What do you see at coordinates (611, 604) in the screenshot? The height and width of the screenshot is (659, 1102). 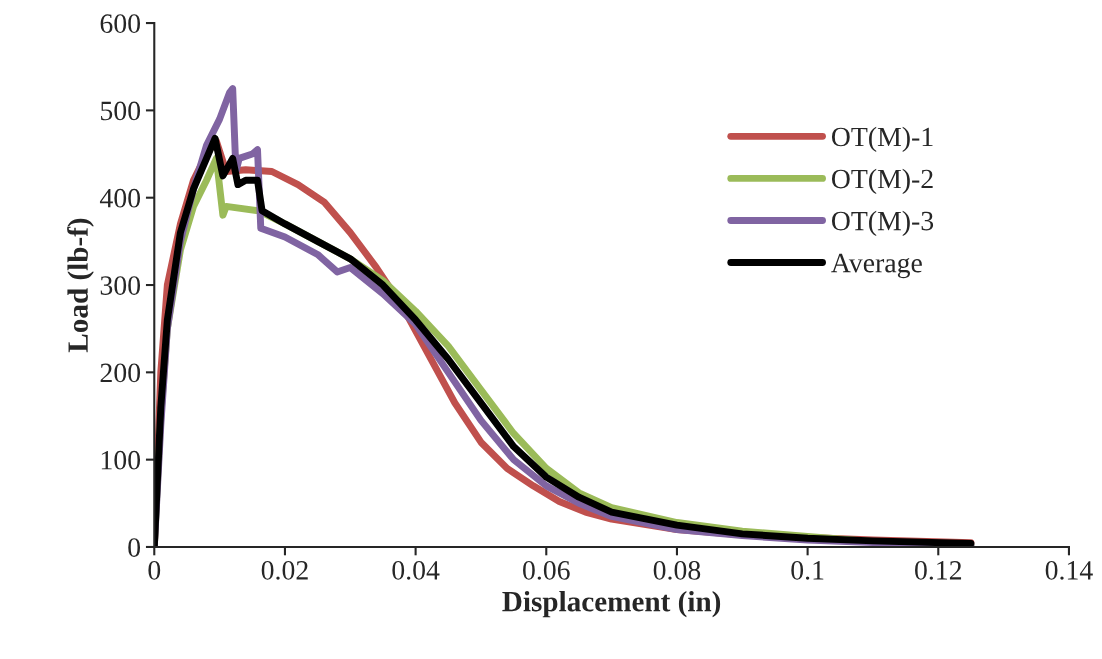 I see `x-axis-title: Displacement (in)` at bounding box center [611, 604].